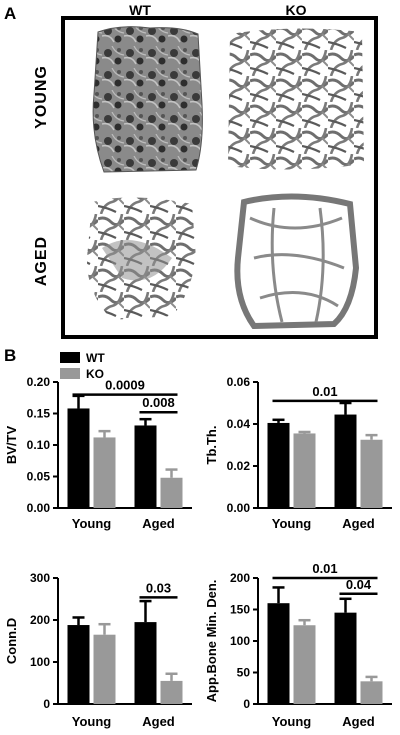 The image size is (400, 735). Describe the element at coordinates (10, 13) in the screenshot. I see `panel-a-letter: A` at that location.